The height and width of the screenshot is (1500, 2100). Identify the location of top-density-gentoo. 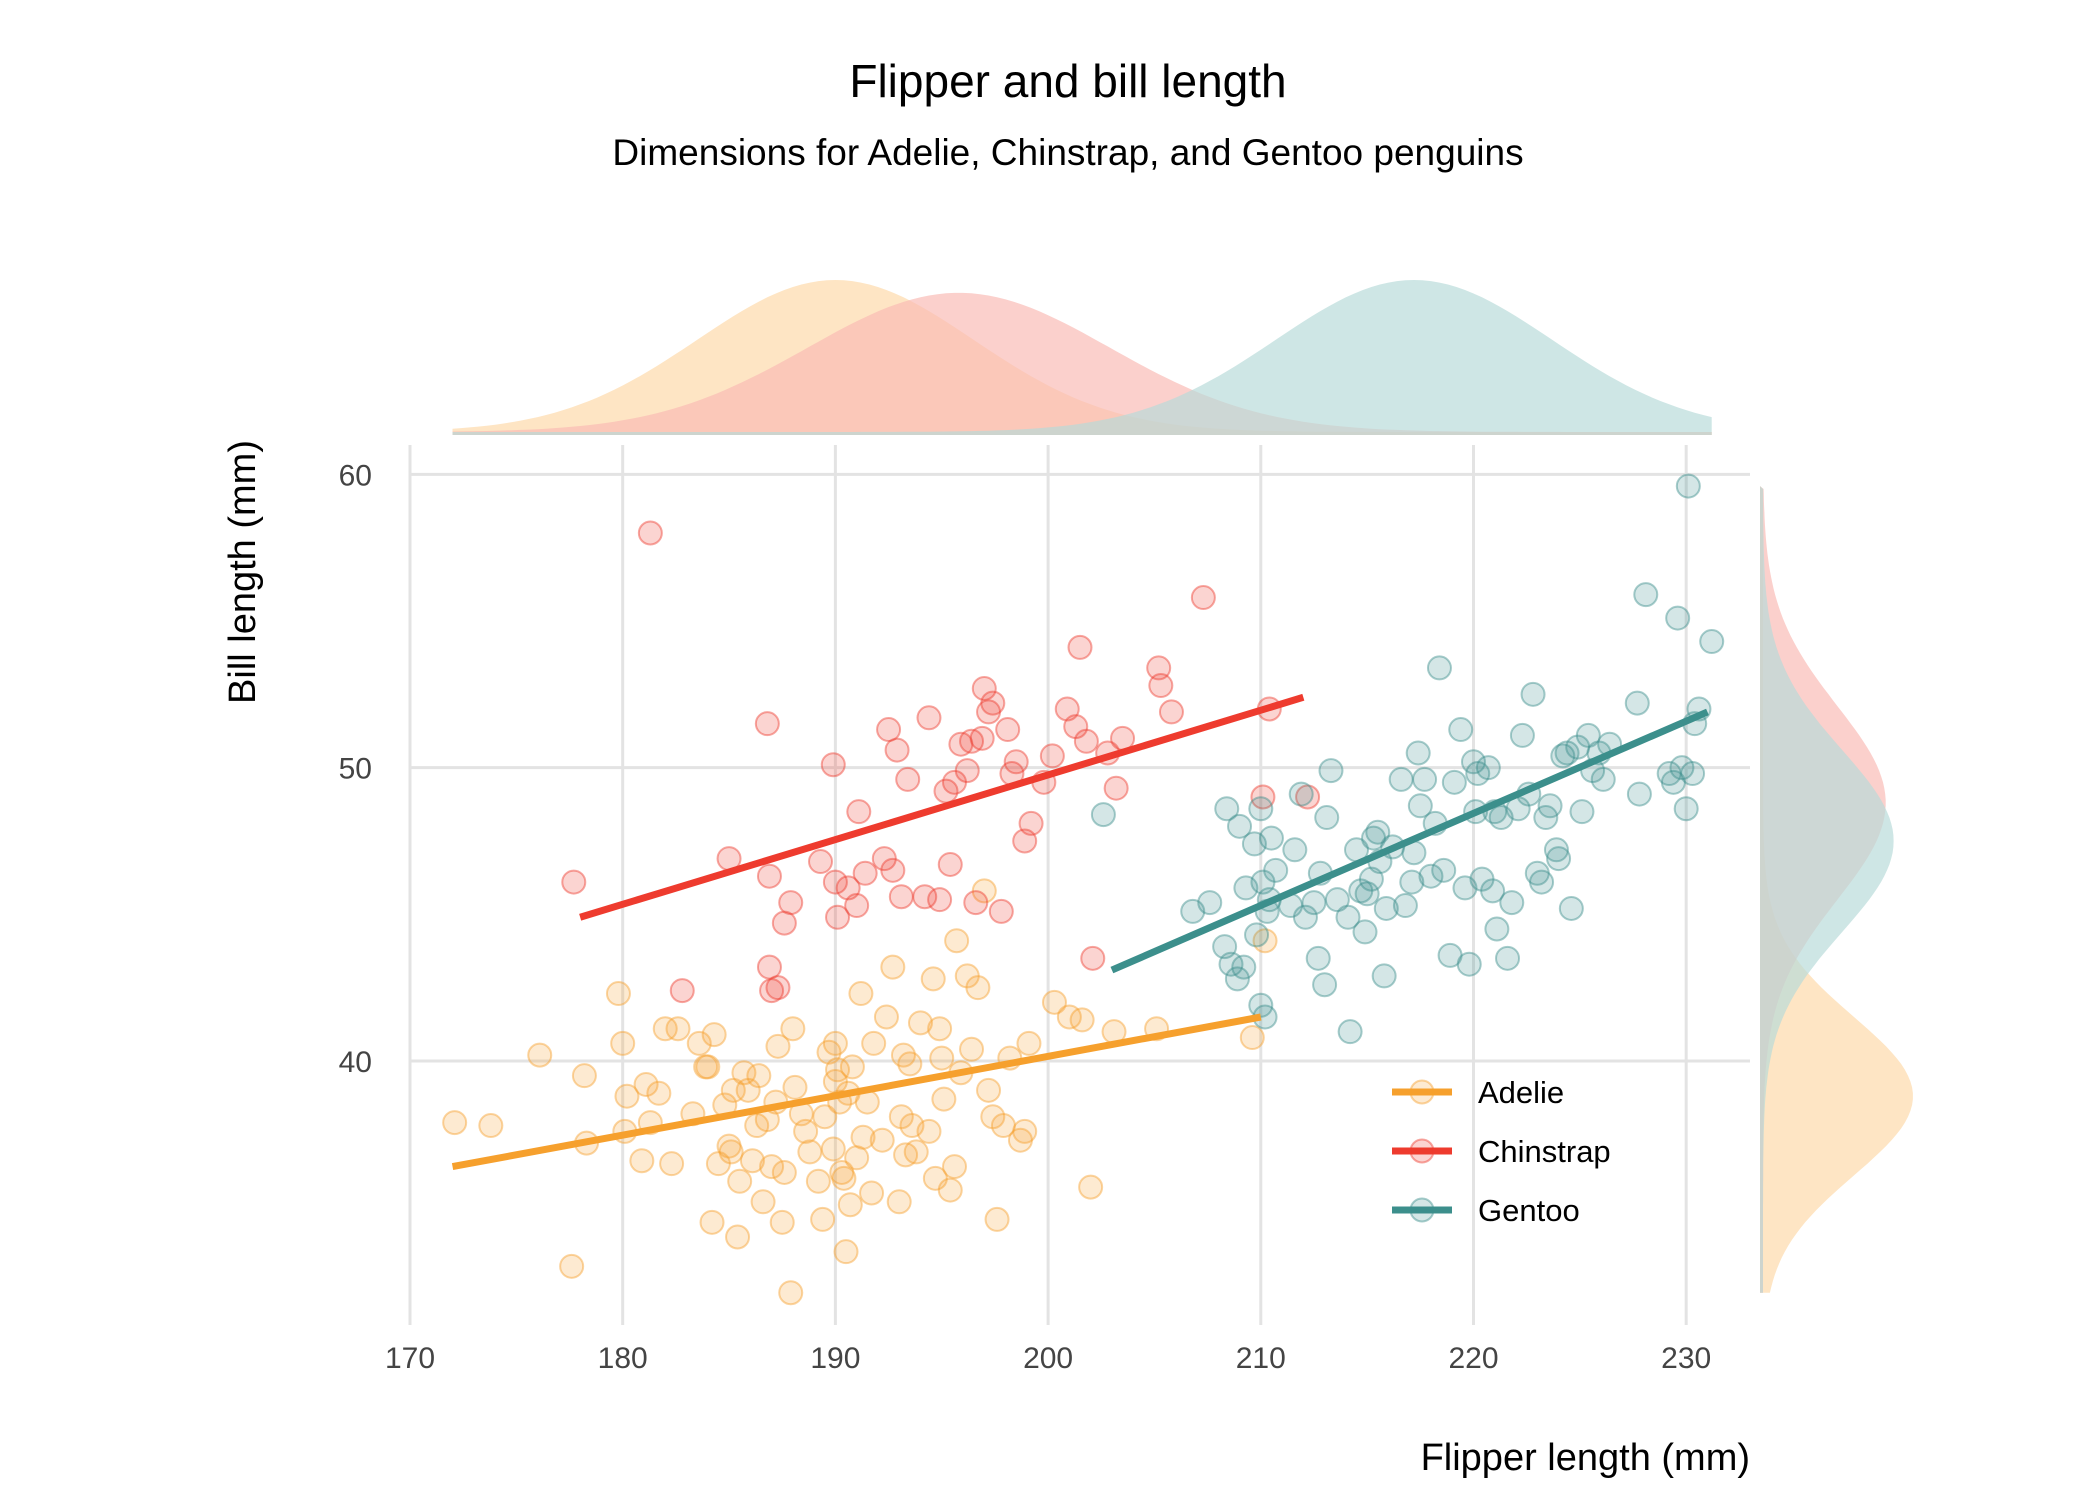
(1082, 357).